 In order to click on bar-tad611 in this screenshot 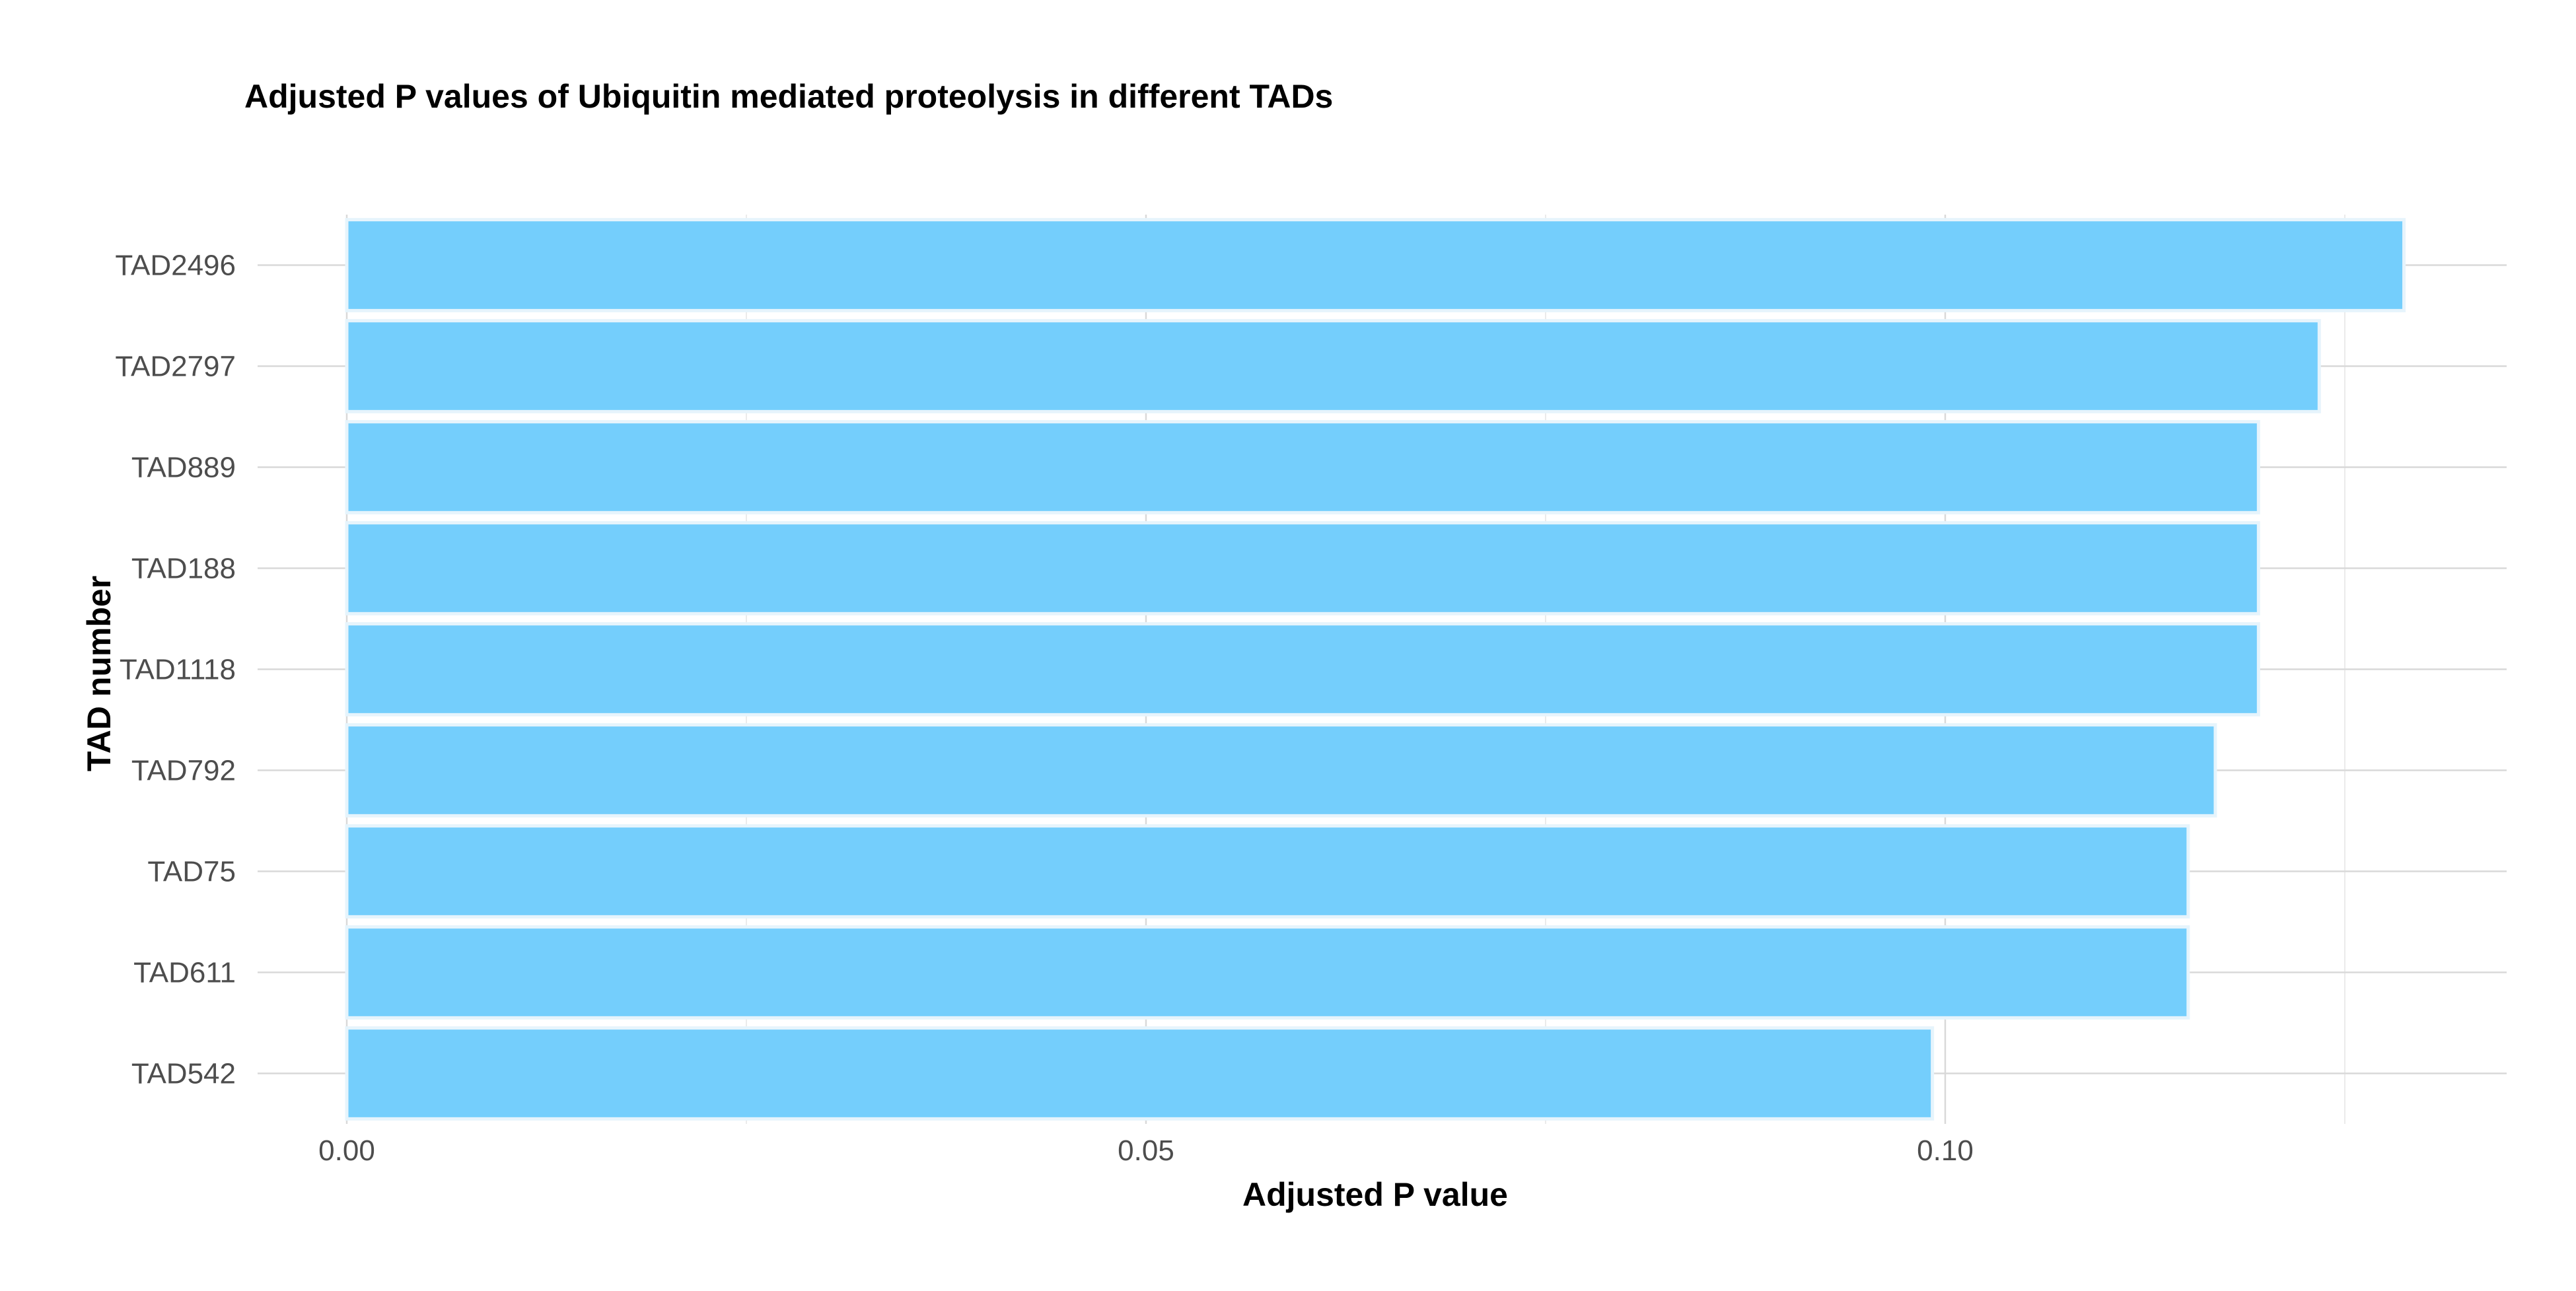, I will do `click(1267, 972)`.